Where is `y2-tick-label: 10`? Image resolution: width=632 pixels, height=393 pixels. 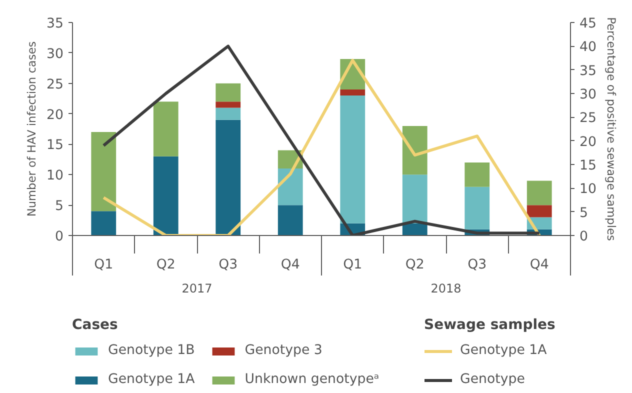
y2-tick-label: 10 is located at coordinates (588, 190).